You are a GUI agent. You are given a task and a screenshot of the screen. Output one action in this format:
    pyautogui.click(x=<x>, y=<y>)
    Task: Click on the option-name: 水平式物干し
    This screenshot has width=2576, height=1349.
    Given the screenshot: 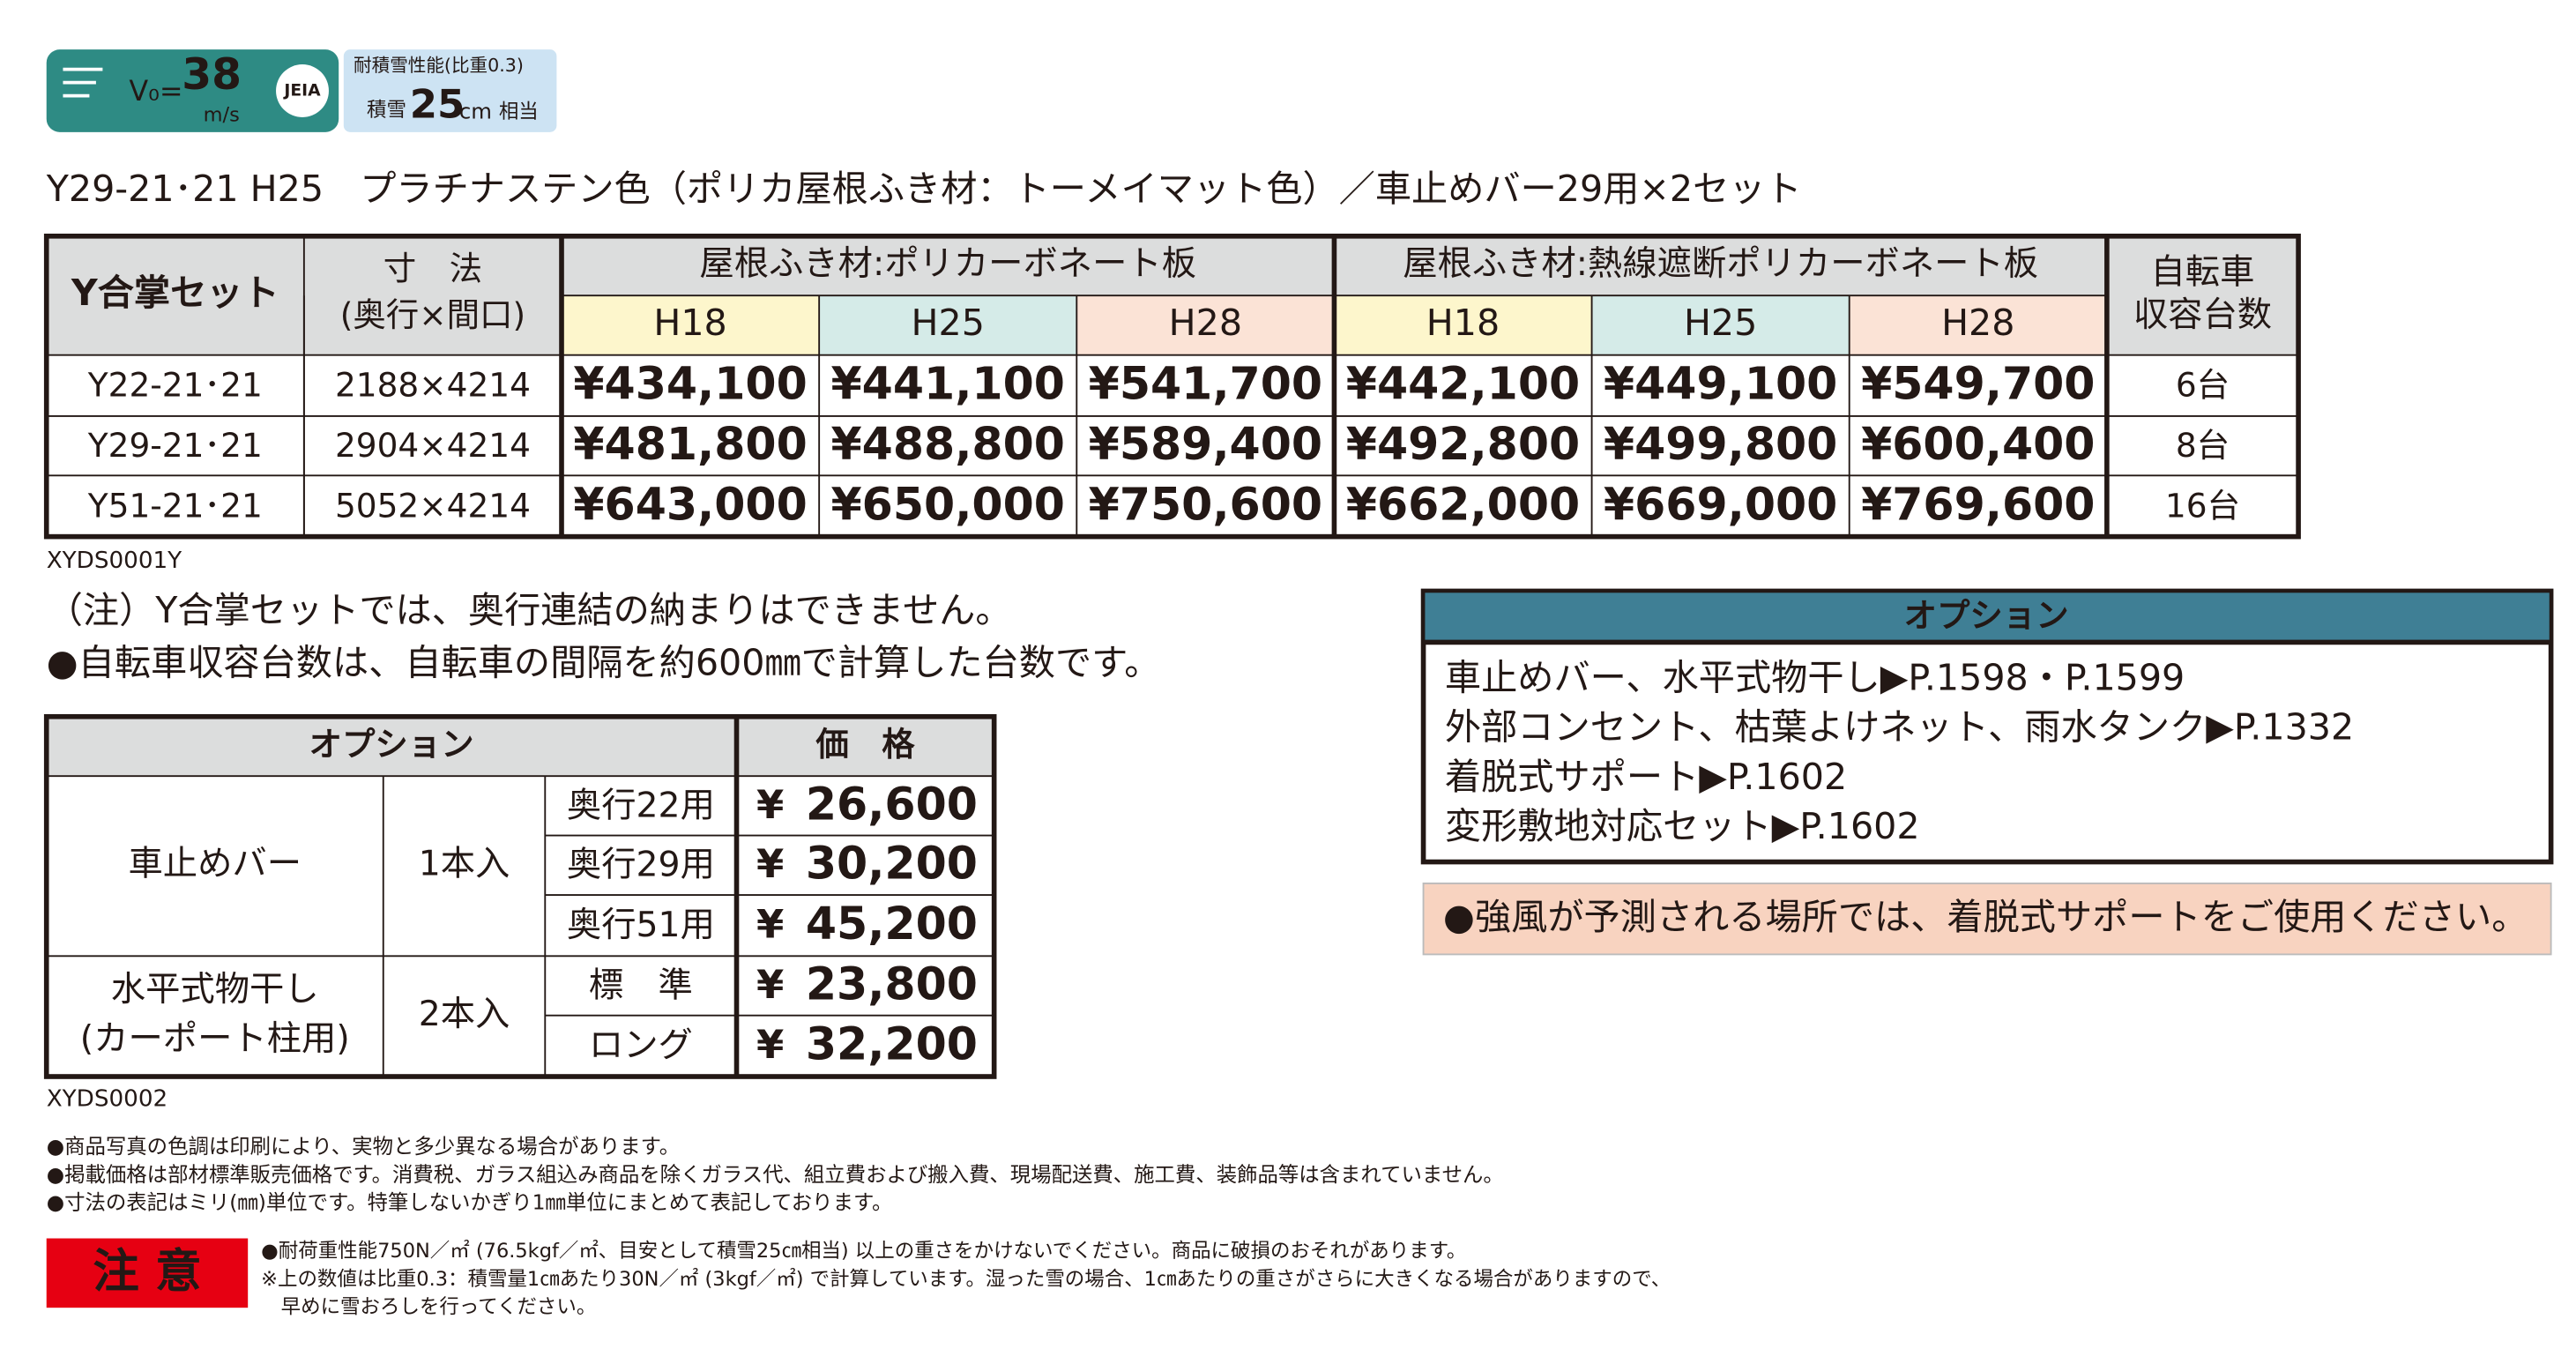 What is the action you would take?
    pyautogui.click(x=215, y=990)
    